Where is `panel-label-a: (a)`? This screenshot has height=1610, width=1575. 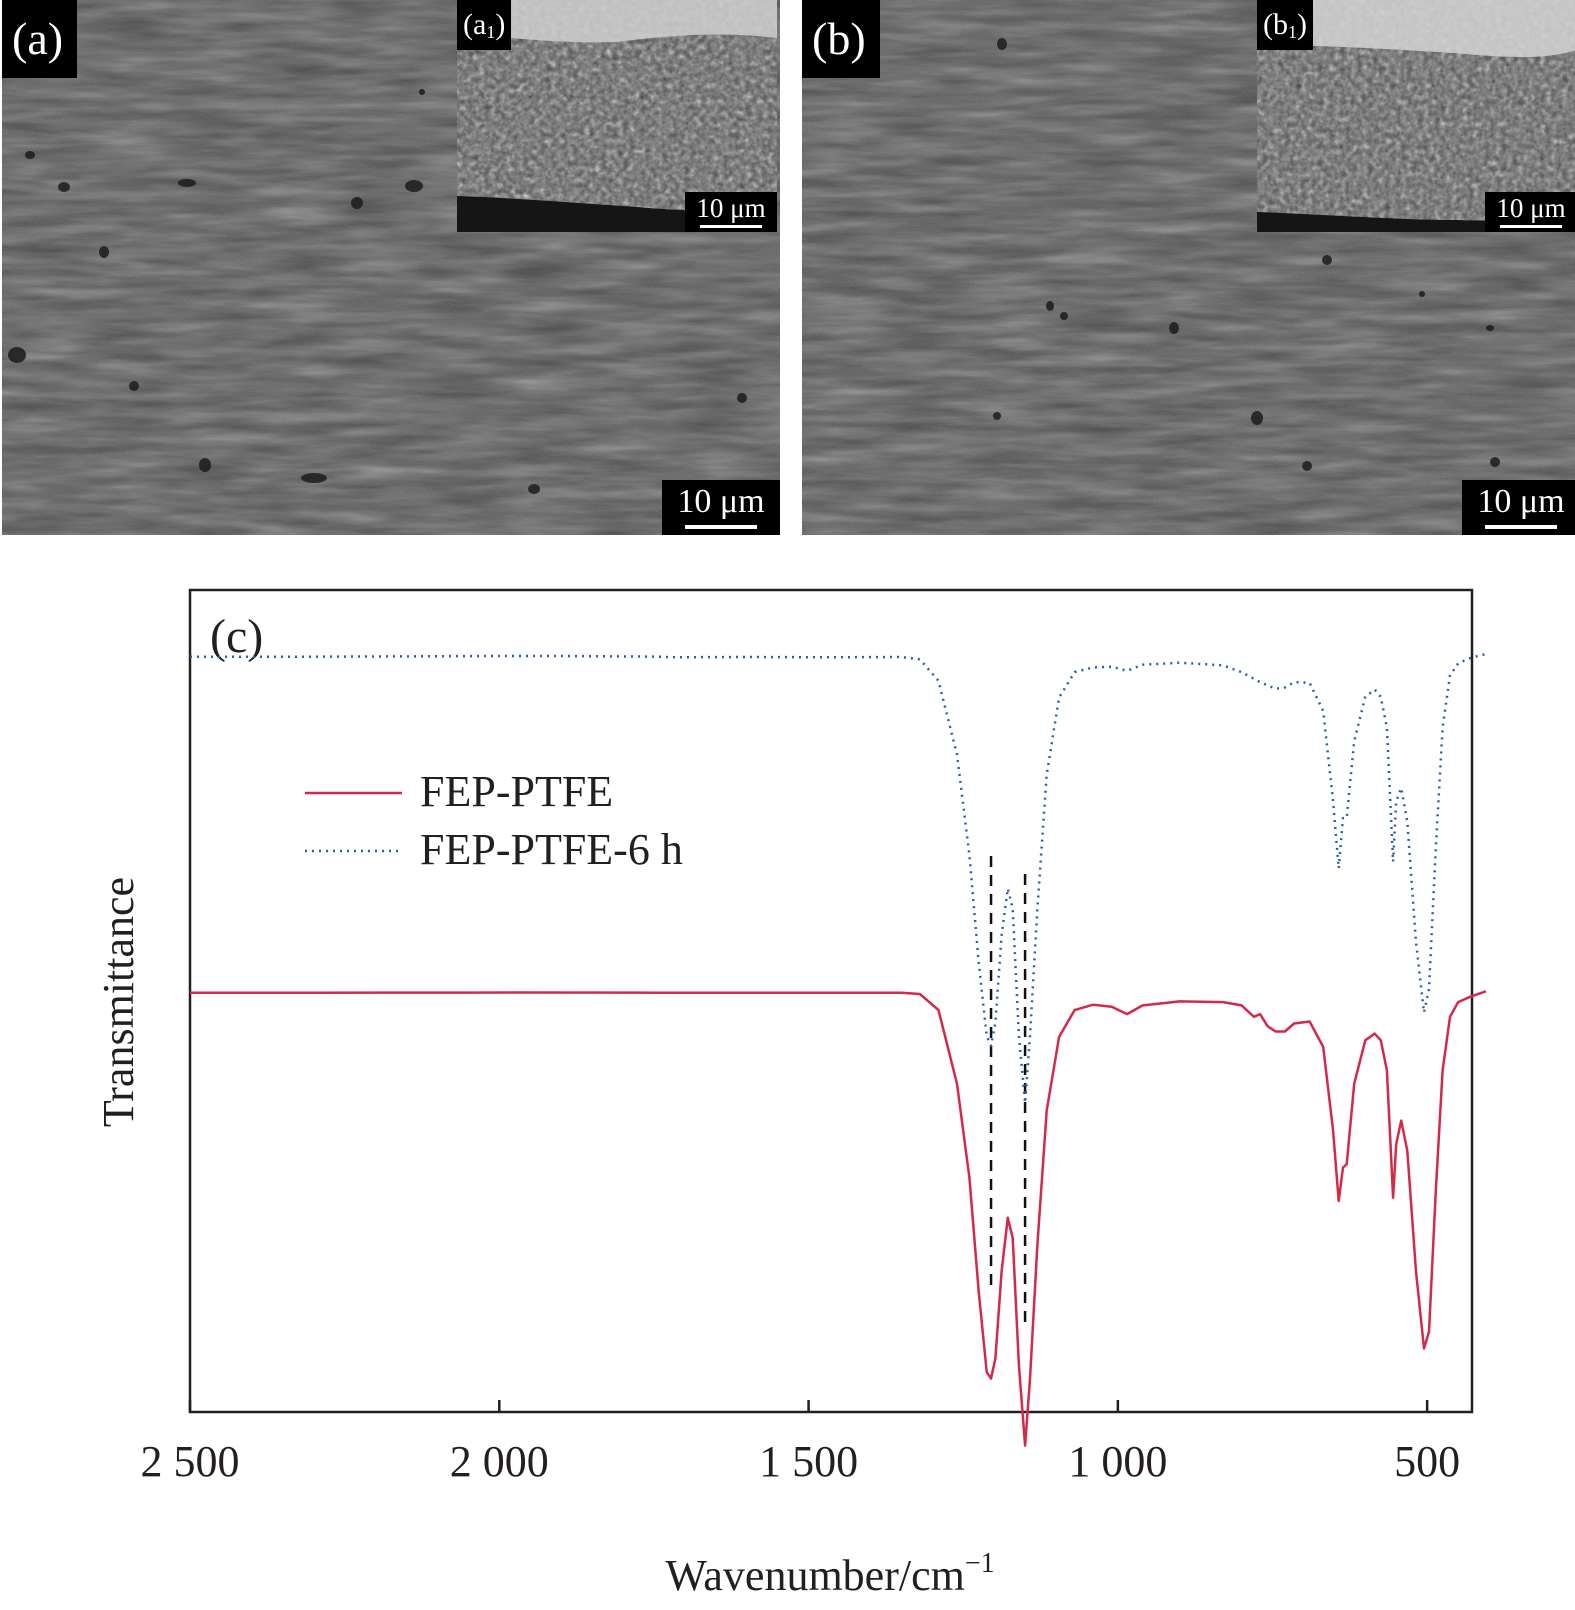 panel-label-a: (a) is located at coordinates (40, 39).